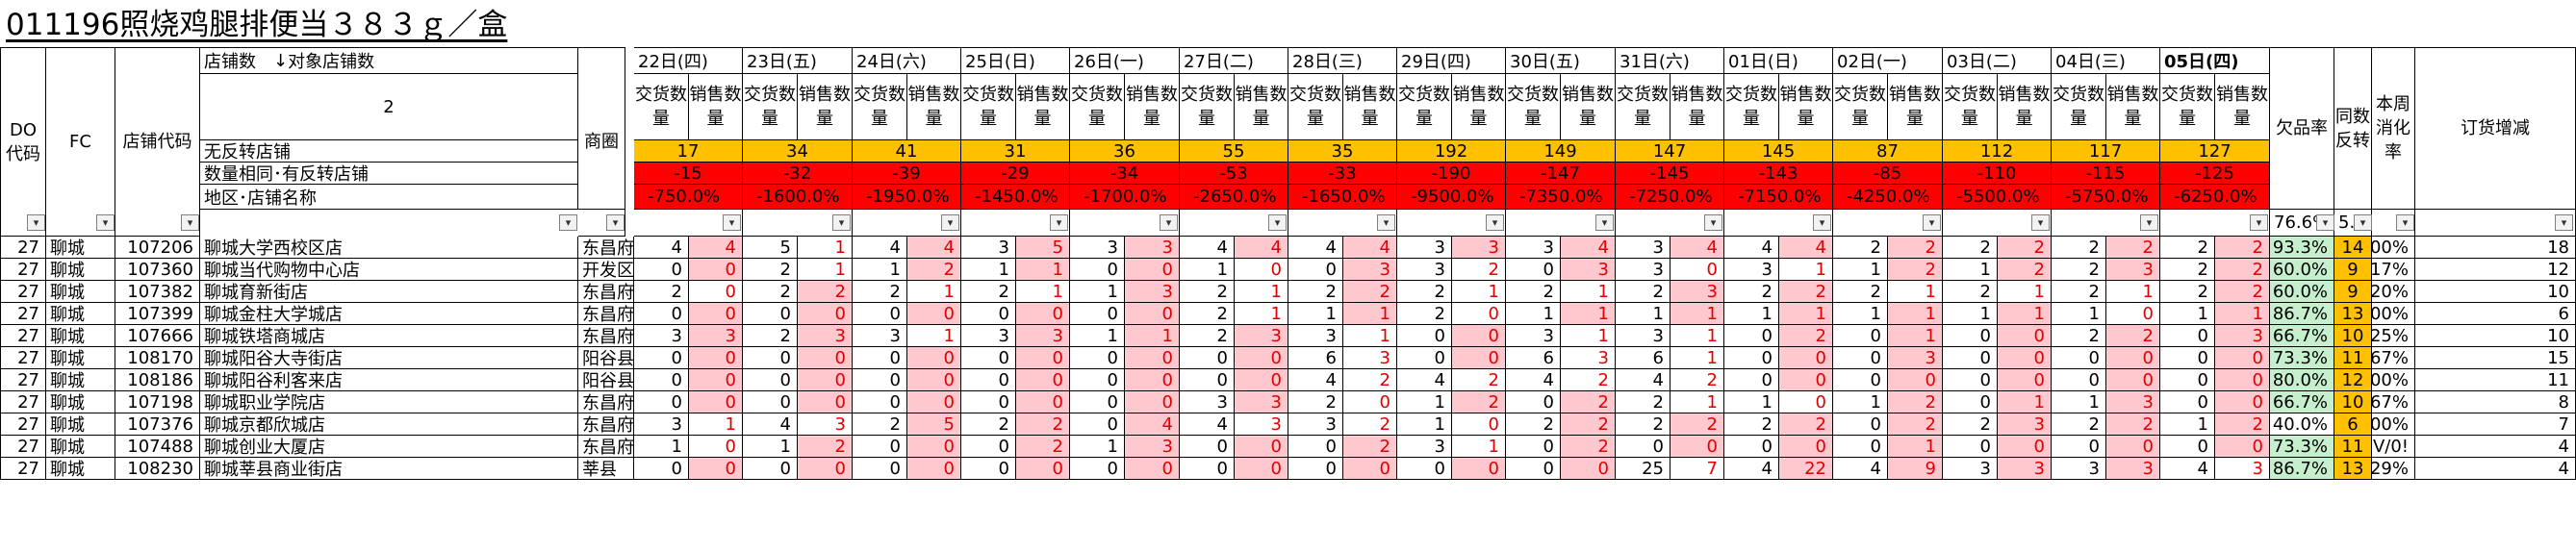 This screenshot has width=2576, height=551. What do you see at coordinates (1778, 224) in the screenshot?
I see `filter-cell` at bounding box center [1778, 224].